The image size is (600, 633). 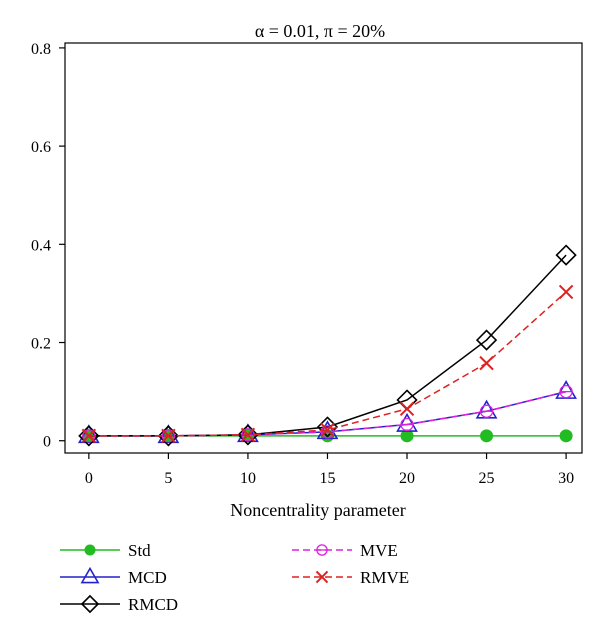 I want to click on x-tick-label: 5, so click(x=168, y=478).